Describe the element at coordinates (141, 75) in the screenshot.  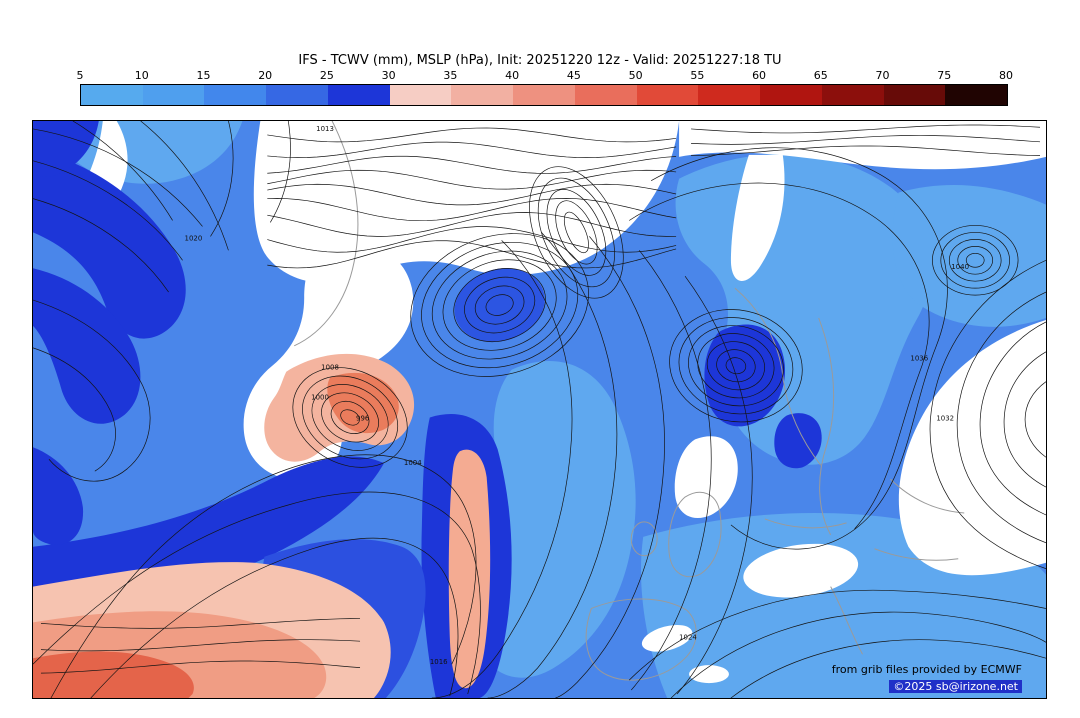
I see `colorbar-tick: 10` at that location.